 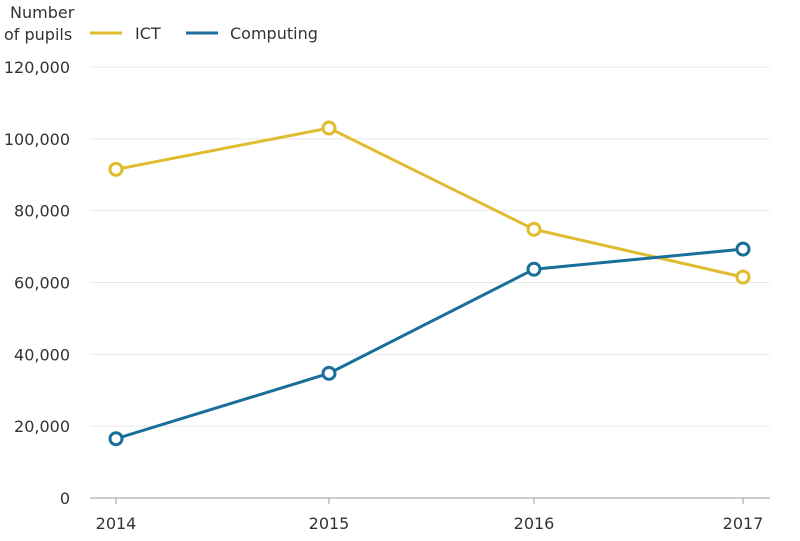 What do you see at coordinates (329, 128) in the screenshot?
I see `point-ict-2015` at bounding box center [329, 128].